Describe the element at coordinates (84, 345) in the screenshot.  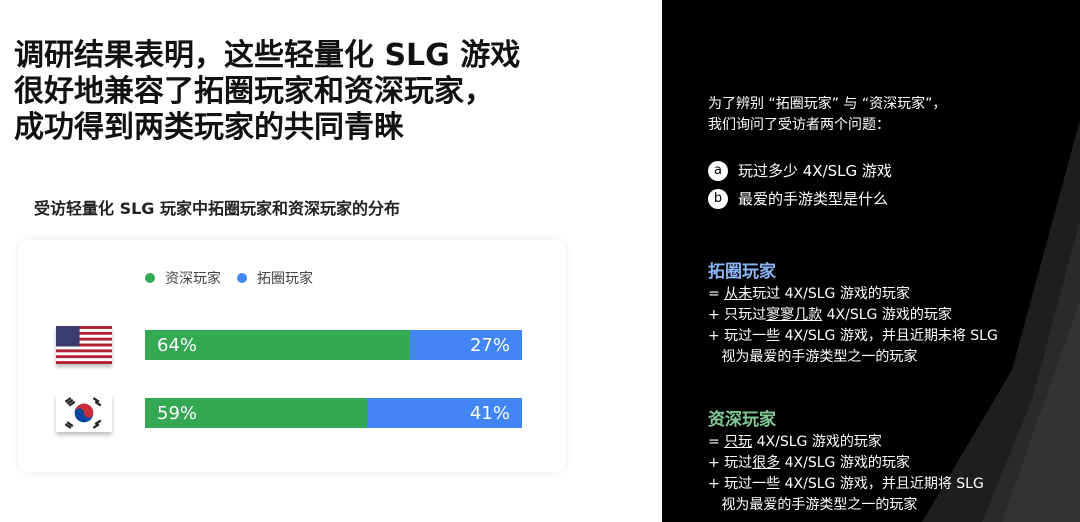
I see `us-flag-icon` at that location.